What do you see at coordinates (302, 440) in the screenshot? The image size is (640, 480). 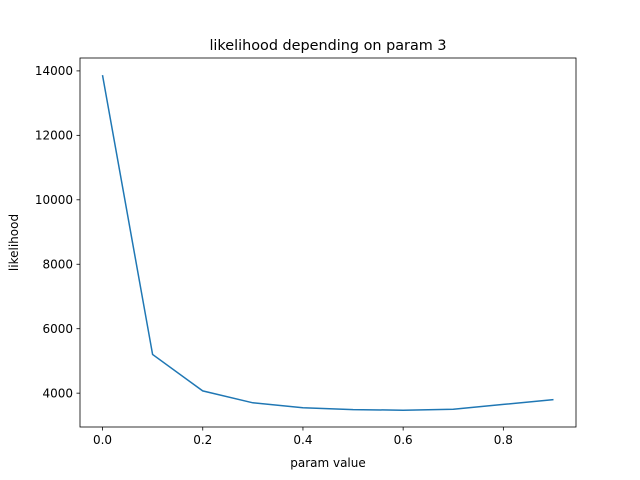 I see `x-tick-label: 0.4` at bounding box center [302, 440].